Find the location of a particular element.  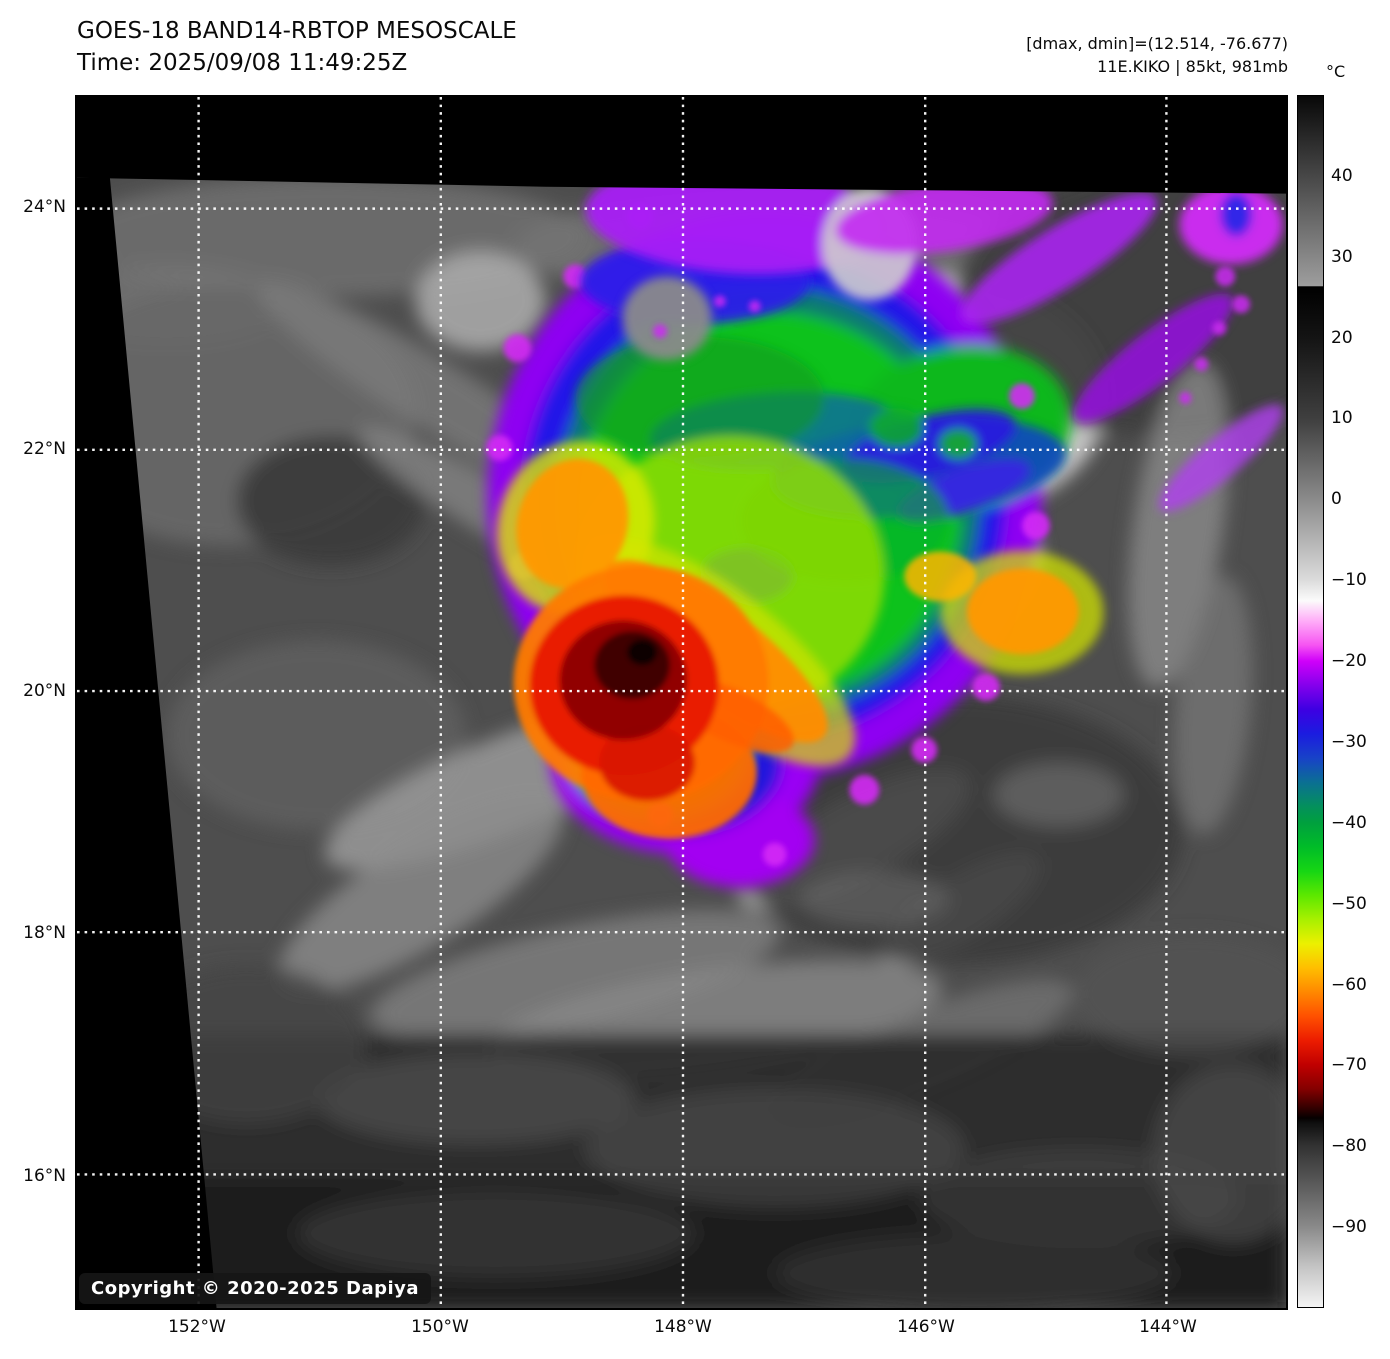

lat-label-22°N: 22°N is located at coordinates (44, 449).